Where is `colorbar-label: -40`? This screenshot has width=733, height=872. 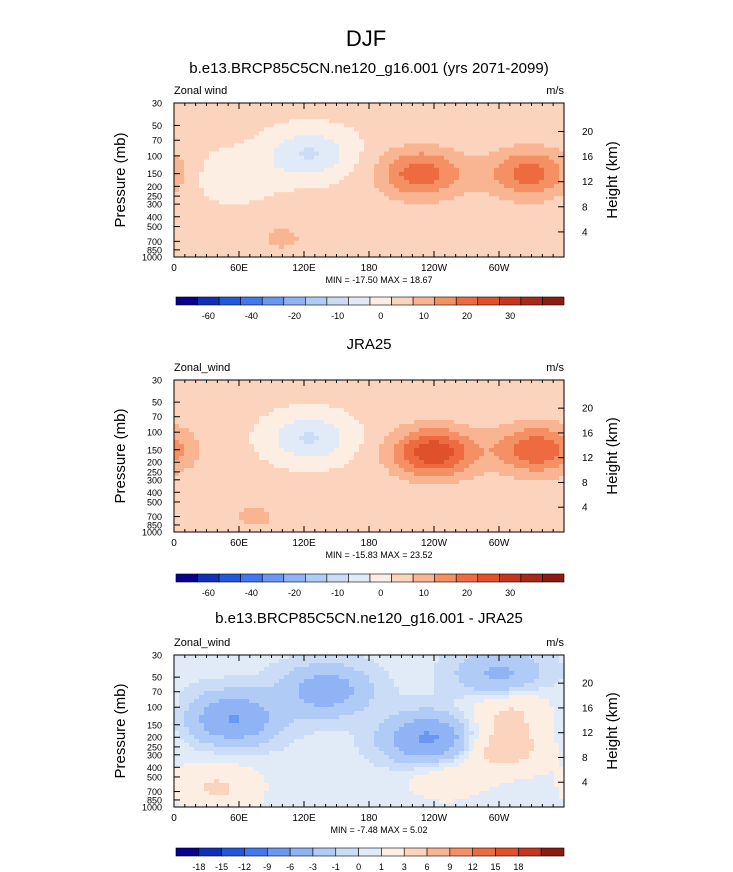 colorbar-label: -40 is located at coordinates (251, 316).